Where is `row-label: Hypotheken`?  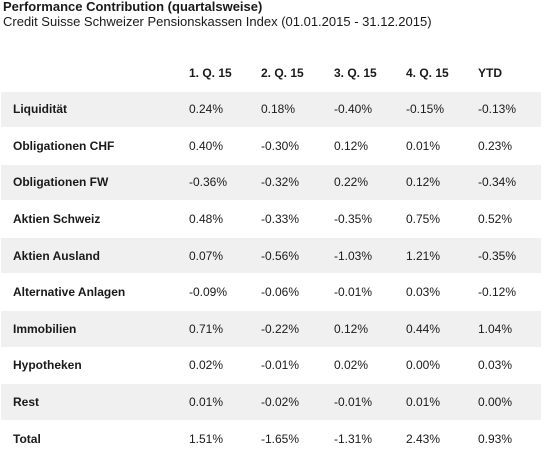 row-label: Hypotheken is located at coordinates (47, 365).